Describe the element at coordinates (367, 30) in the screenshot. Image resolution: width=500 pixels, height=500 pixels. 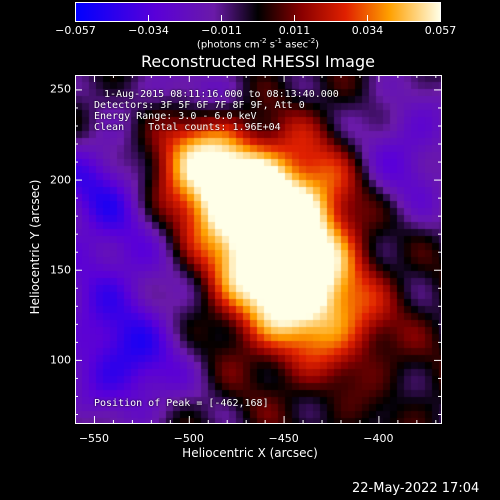
I see `colorbar-tick-label: 0.034` at that location.